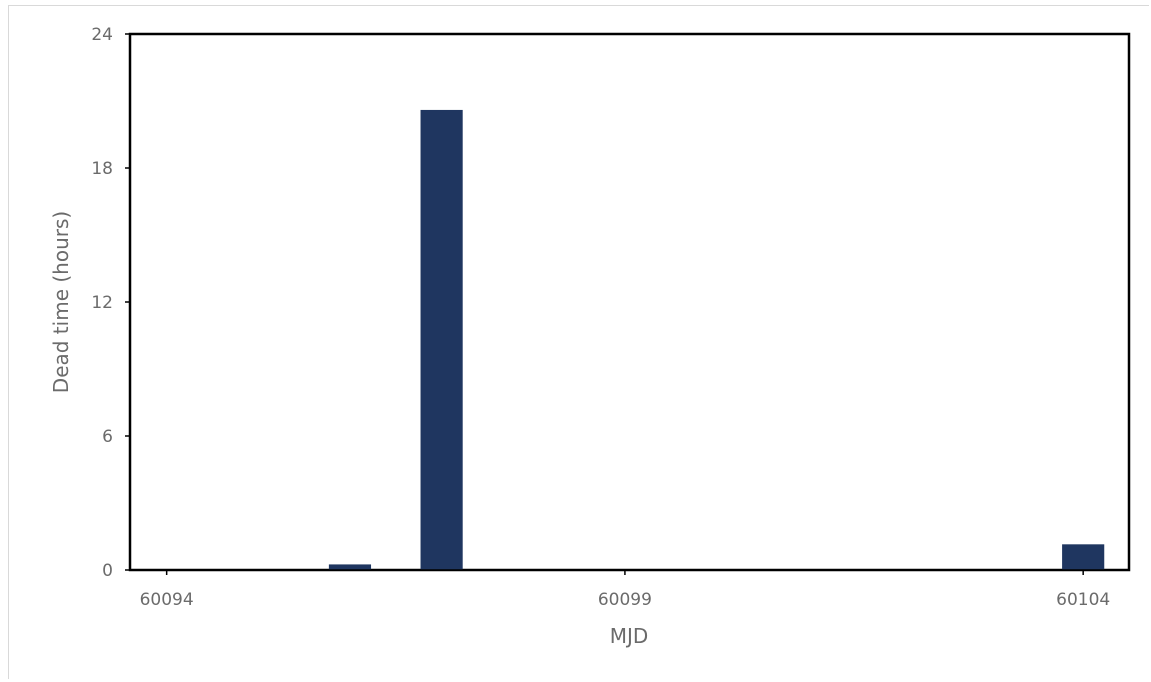 Image resolution: width=1151 pixels, height=682 pixels. I want to click on y-tick-label-0: 0, so click(107, 571).